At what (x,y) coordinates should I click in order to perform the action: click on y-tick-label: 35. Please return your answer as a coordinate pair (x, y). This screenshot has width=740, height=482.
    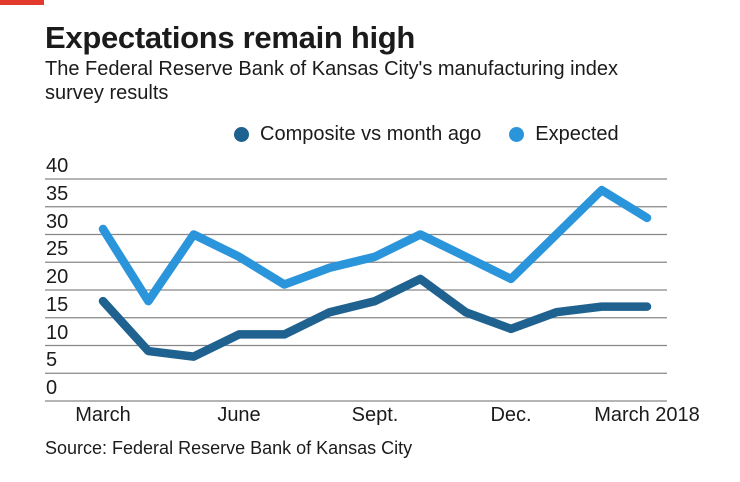
    Looking at the image, I should click on (57, 193).